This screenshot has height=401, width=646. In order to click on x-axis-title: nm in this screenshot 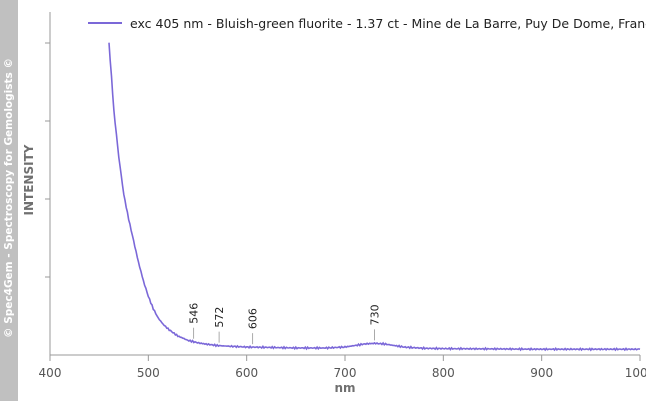, I will do `click(344, 388)`.